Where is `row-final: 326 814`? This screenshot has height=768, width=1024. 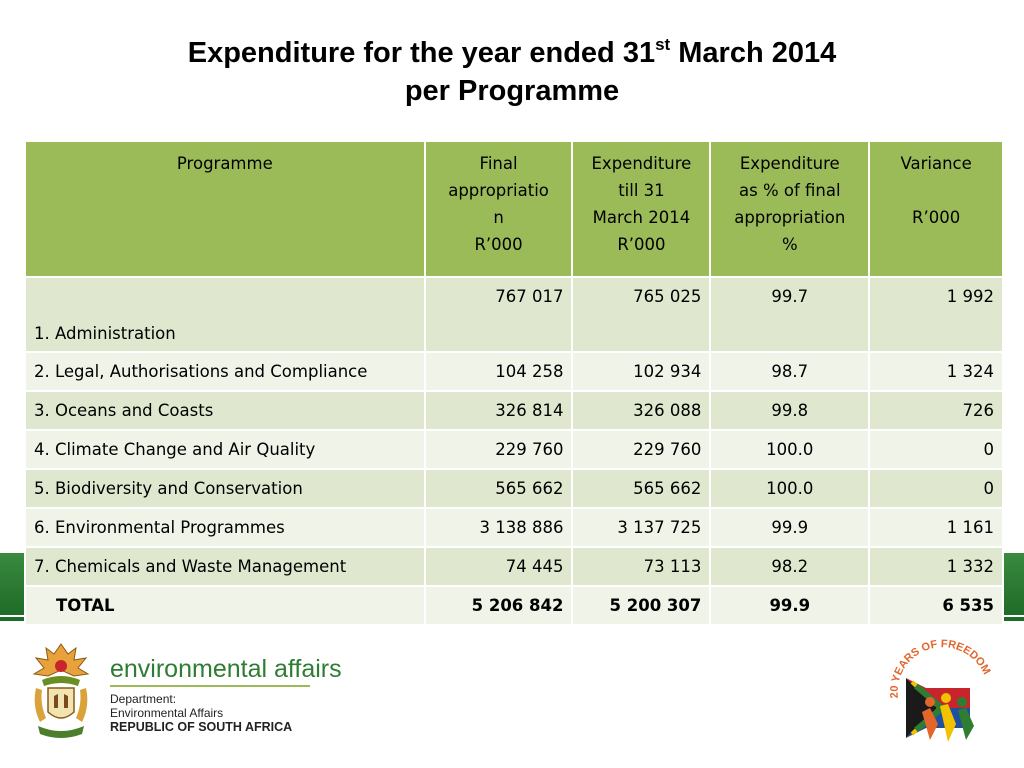 row-final: 326 814 is located at coordinates (498, 410).